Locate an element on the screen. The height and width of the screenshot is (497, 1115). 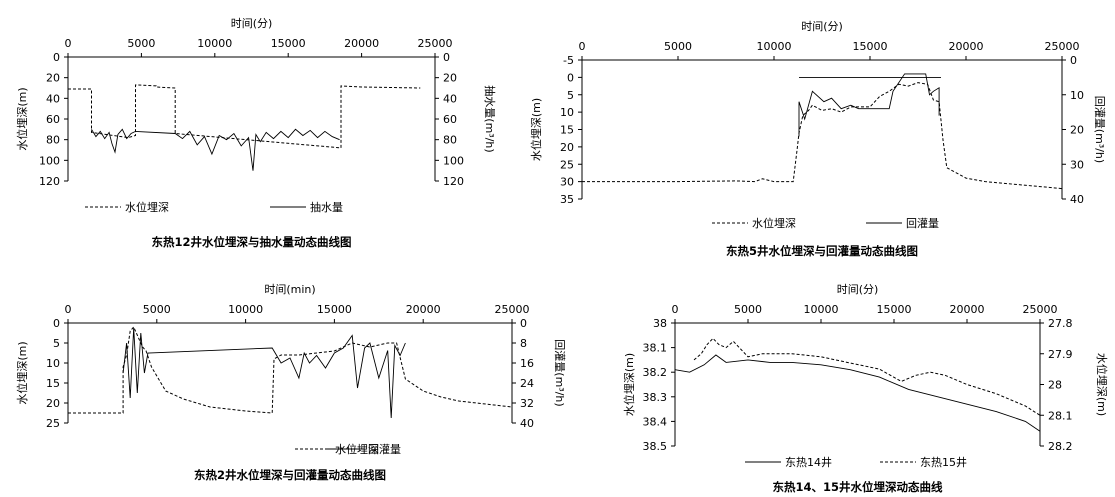
y-tick-label-left: 38.3 is located at coordinates (655, 397).